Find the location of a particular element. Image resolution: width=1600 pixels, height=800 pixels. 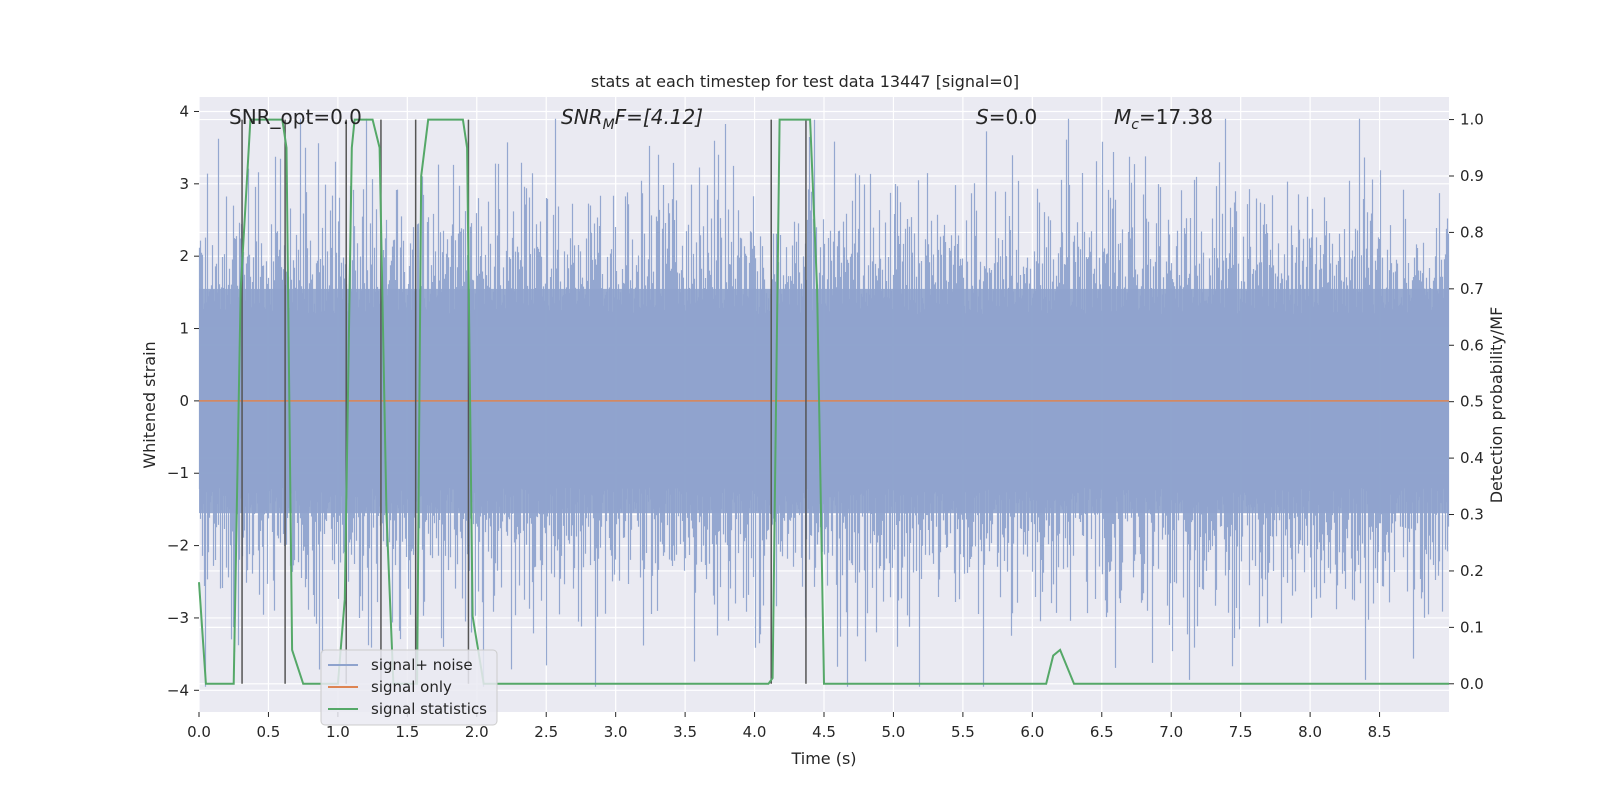

y-tick-label-left: 0 is located at coordinates (184, 401).